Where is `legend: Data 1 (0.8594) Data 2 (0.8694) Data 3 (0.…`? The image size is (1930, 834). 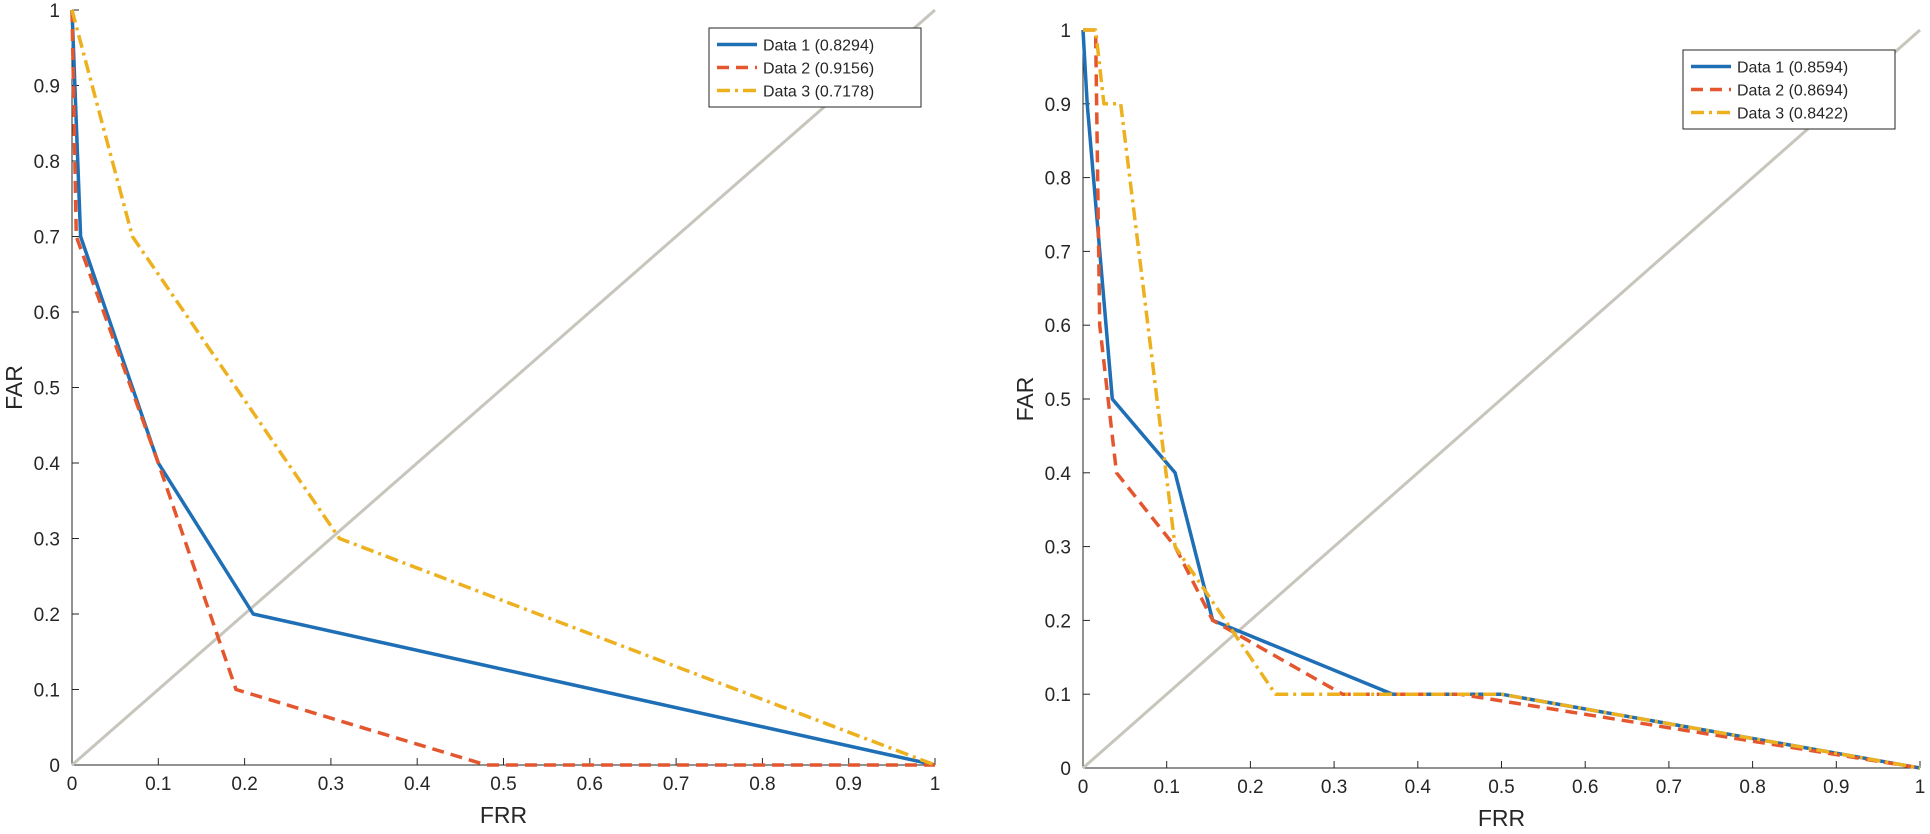
legend: Data 1 (0.8594) Data 2 (0.8694) Data 3 (0.… is located at coordinates (1789, 89).